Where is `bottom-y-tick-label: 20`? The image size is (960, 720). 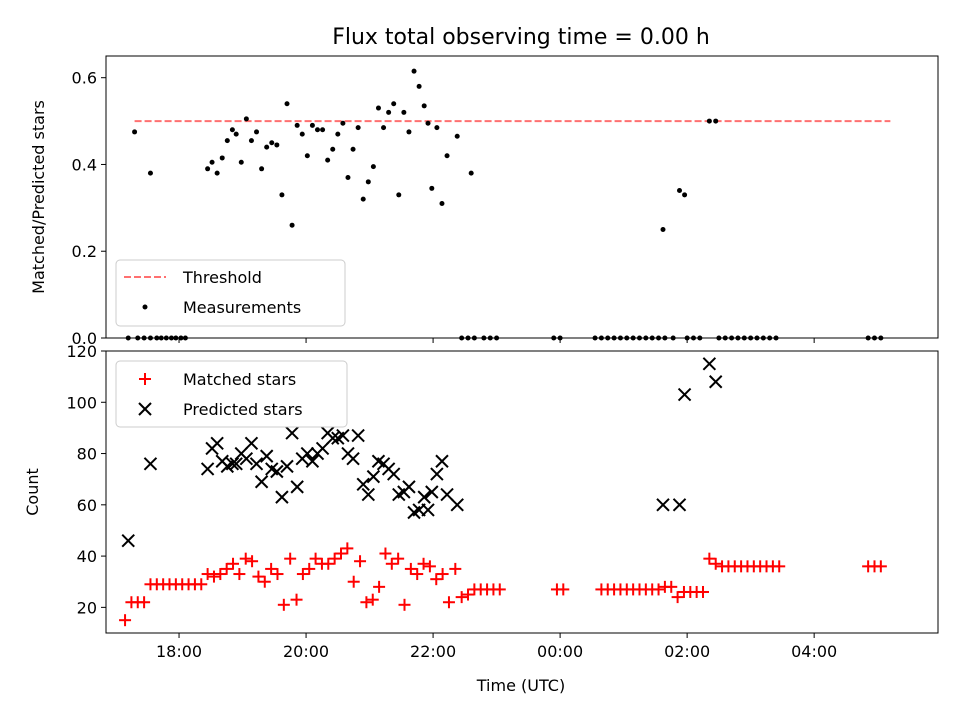 bottom-y-tick-label: 20 is located at coordinates (87, 607).